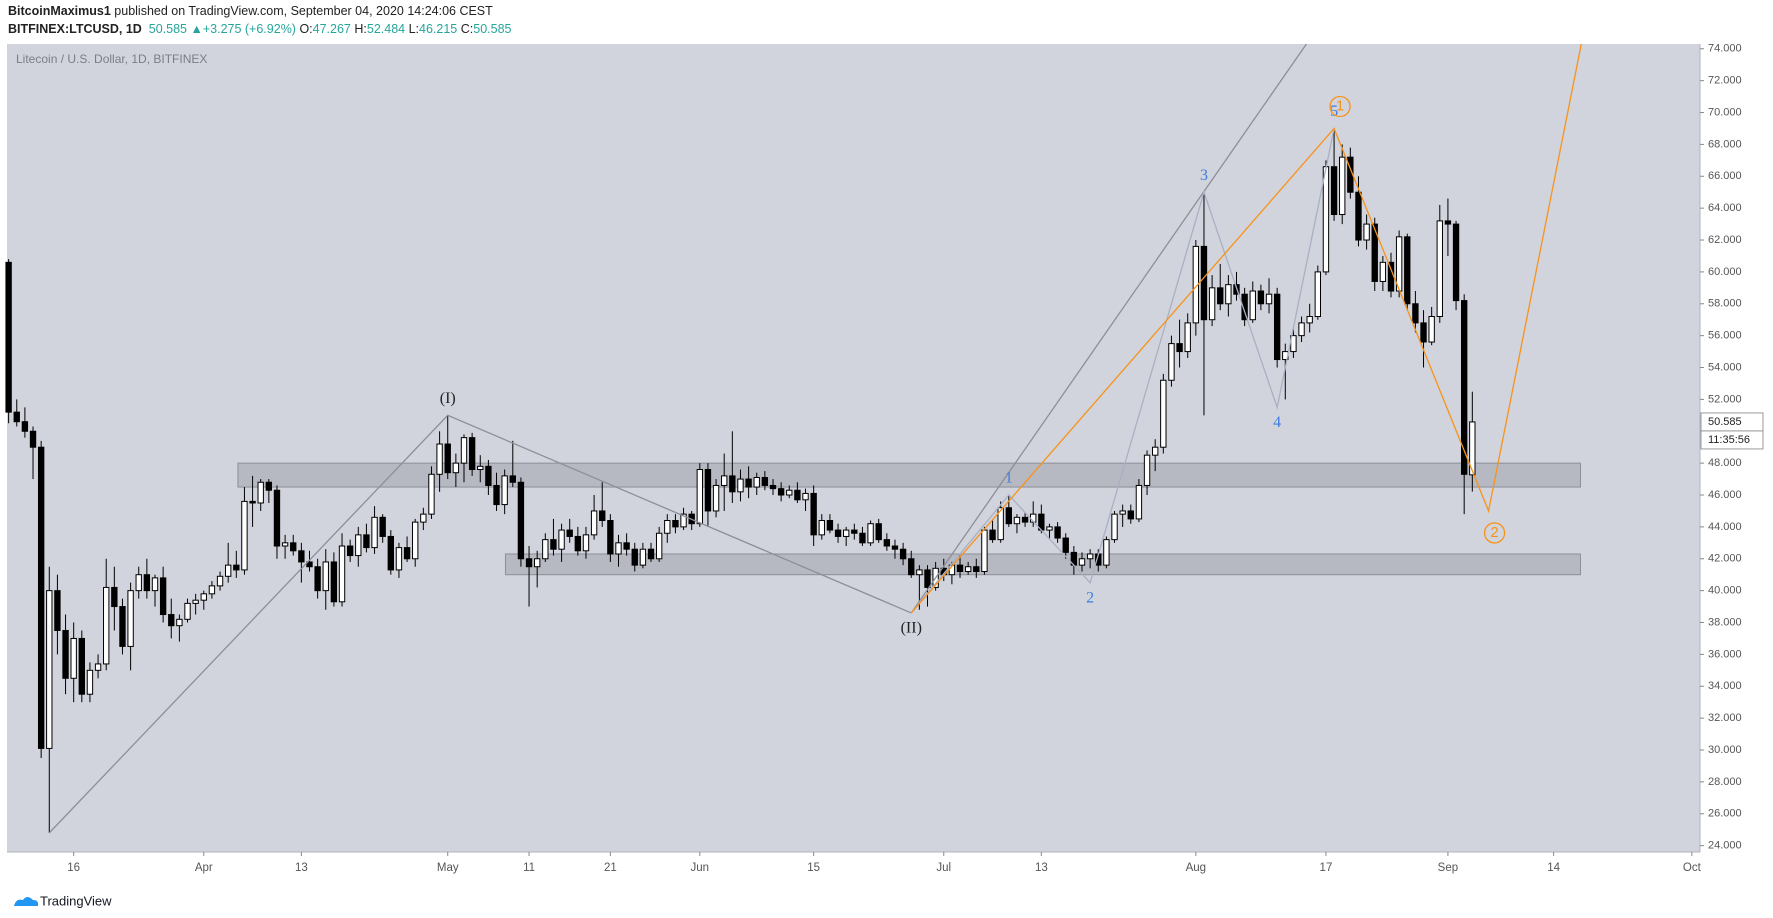 This screenshot has height=918, width=1773. I want to click on y-tick-label: 70.000, so click(1725, 112).